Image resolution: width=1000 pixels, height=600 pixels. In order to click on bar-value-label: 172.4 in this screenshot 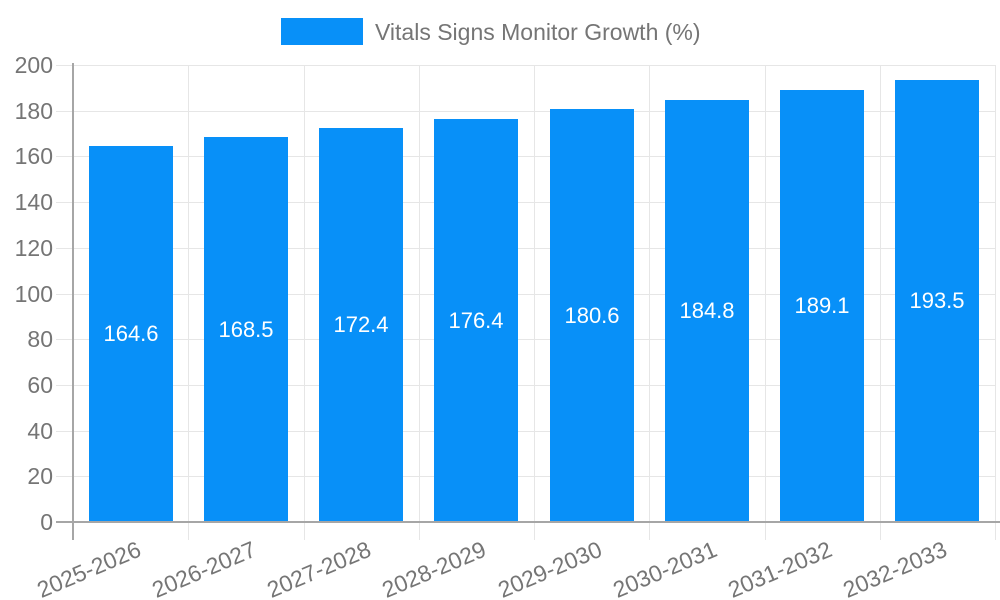, I will do `click(361, 324)`.